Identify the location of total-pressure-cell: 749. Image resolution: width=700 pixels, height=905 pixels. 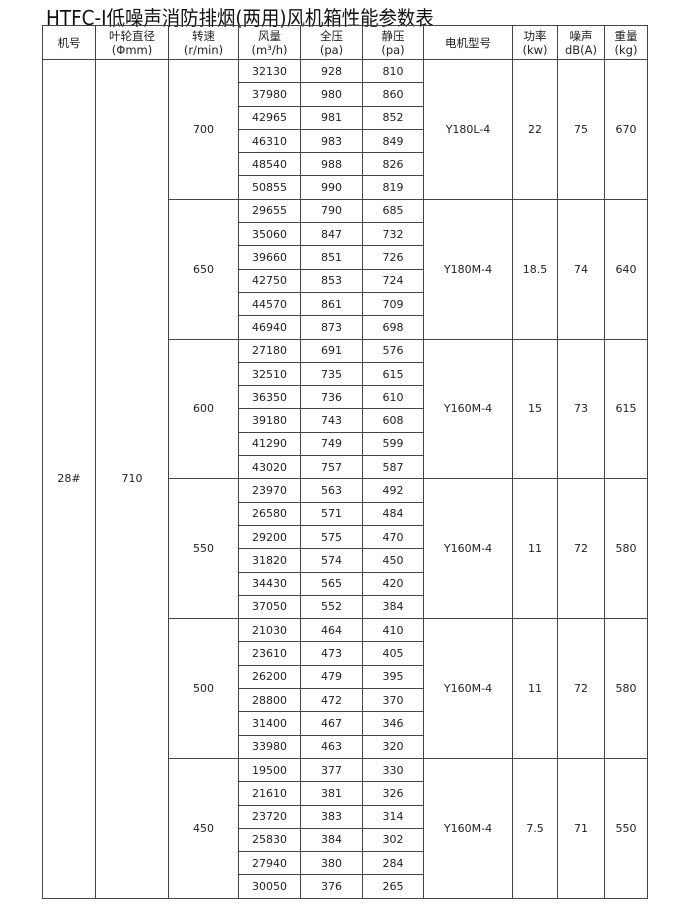
(331, 444).